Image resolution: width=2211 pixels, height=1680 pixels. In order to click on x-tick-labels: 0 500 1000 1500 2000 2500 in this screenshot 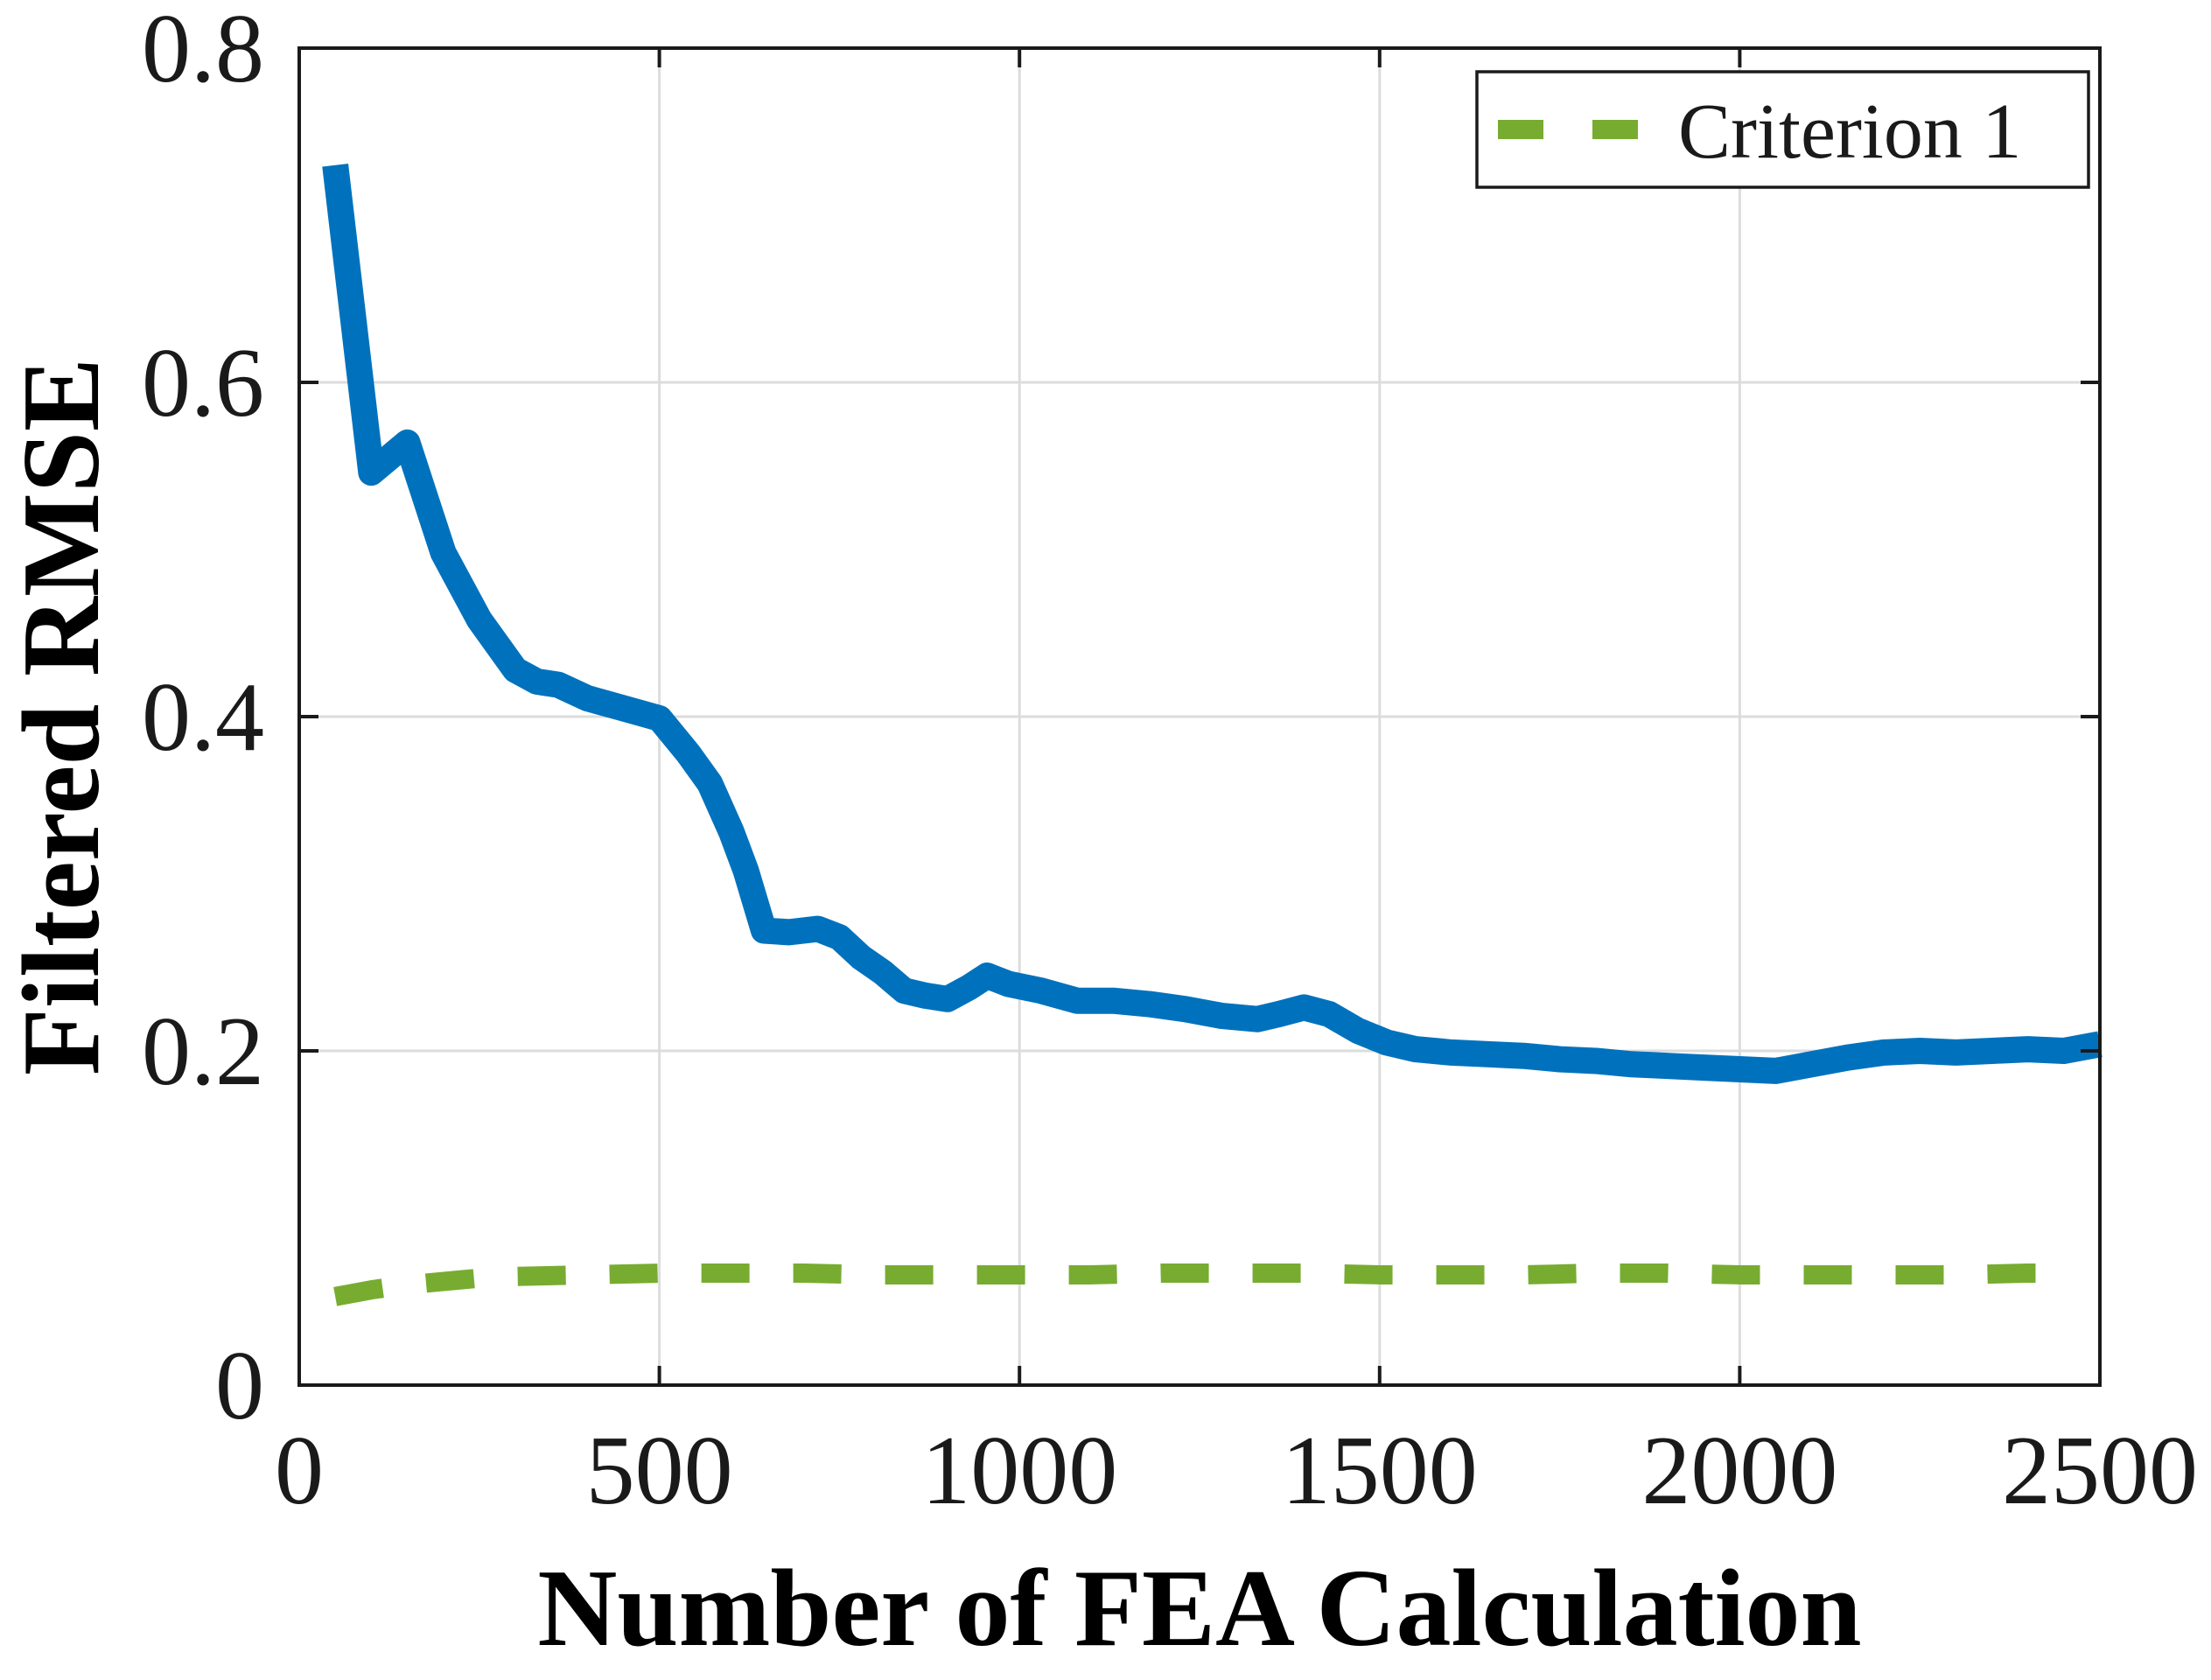, I will do `click(1236, 1471)`.